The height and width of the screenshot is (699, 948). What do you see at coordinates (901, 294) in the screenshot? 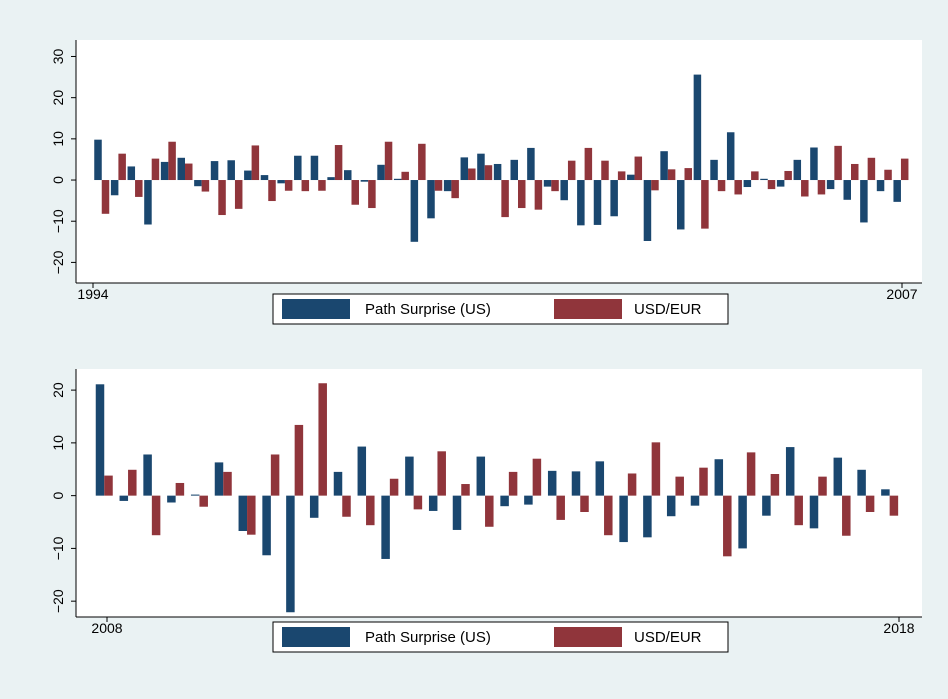
I see `x-tick-label-end: 2007` at bounding box center [901, 294].